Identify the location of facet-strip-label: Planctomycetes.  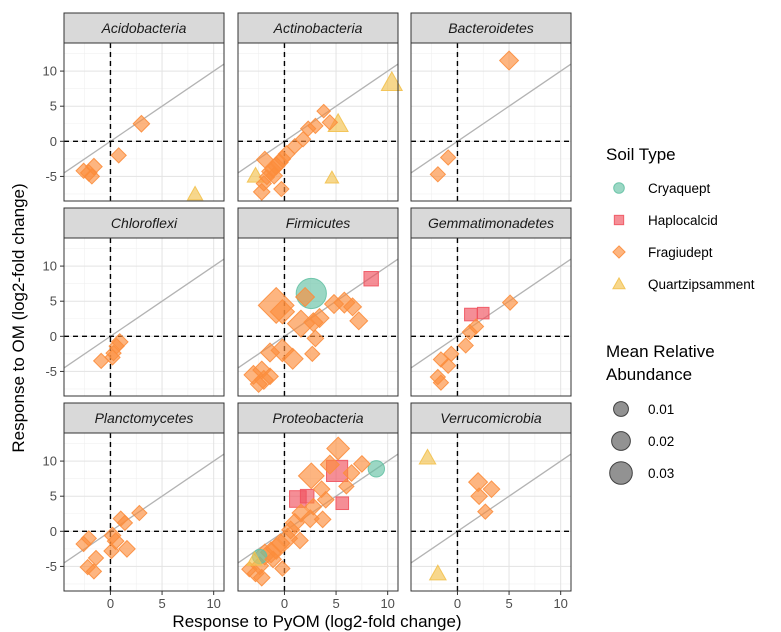
(144, 418).